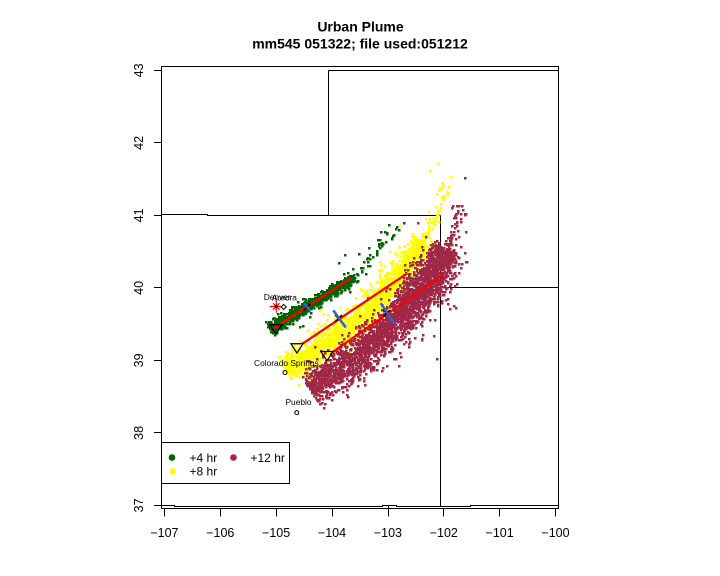 The height and width of the screenshot is (576, 720). Describe the element at coordinates (139, 505) in the screenshot. I see `svg-text: 37` at that location.